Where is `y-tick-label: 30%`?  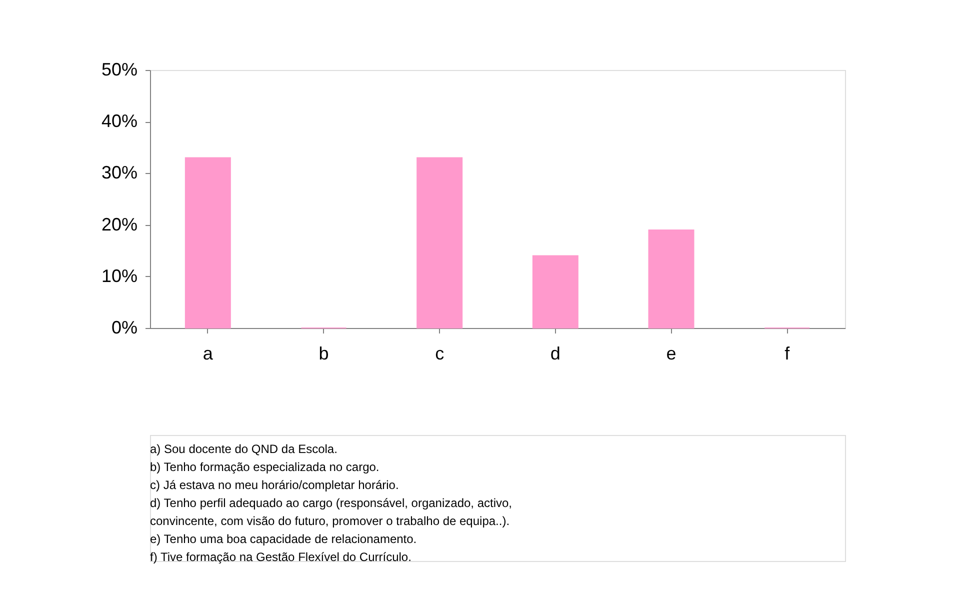 y-tick-label: 30% is located at coordinates (119, 172).